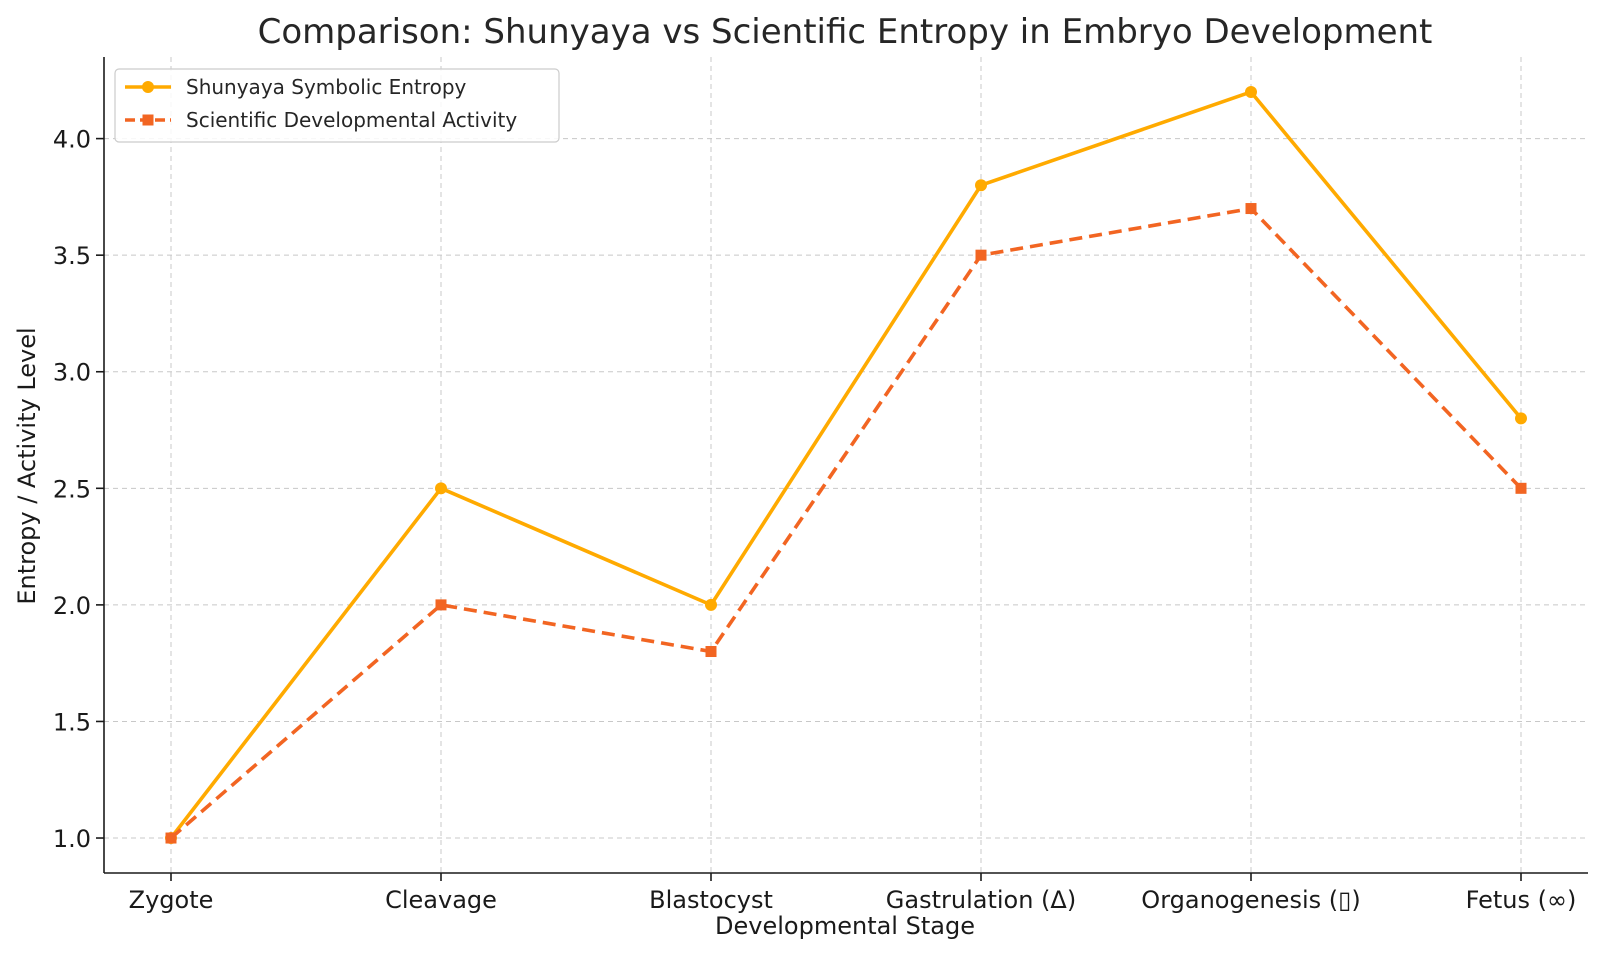  I want to click on x-tick-label: Gastrulation (Δ), so click(981, 900).